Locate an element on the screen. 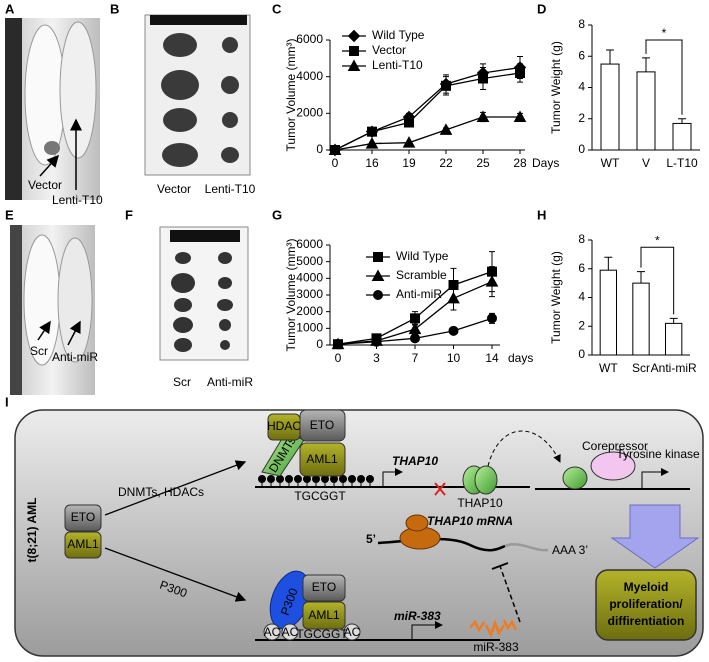 This screenshot has height=662, width=709. photo-label: Anti-miR is located at coordinates (75, 357).